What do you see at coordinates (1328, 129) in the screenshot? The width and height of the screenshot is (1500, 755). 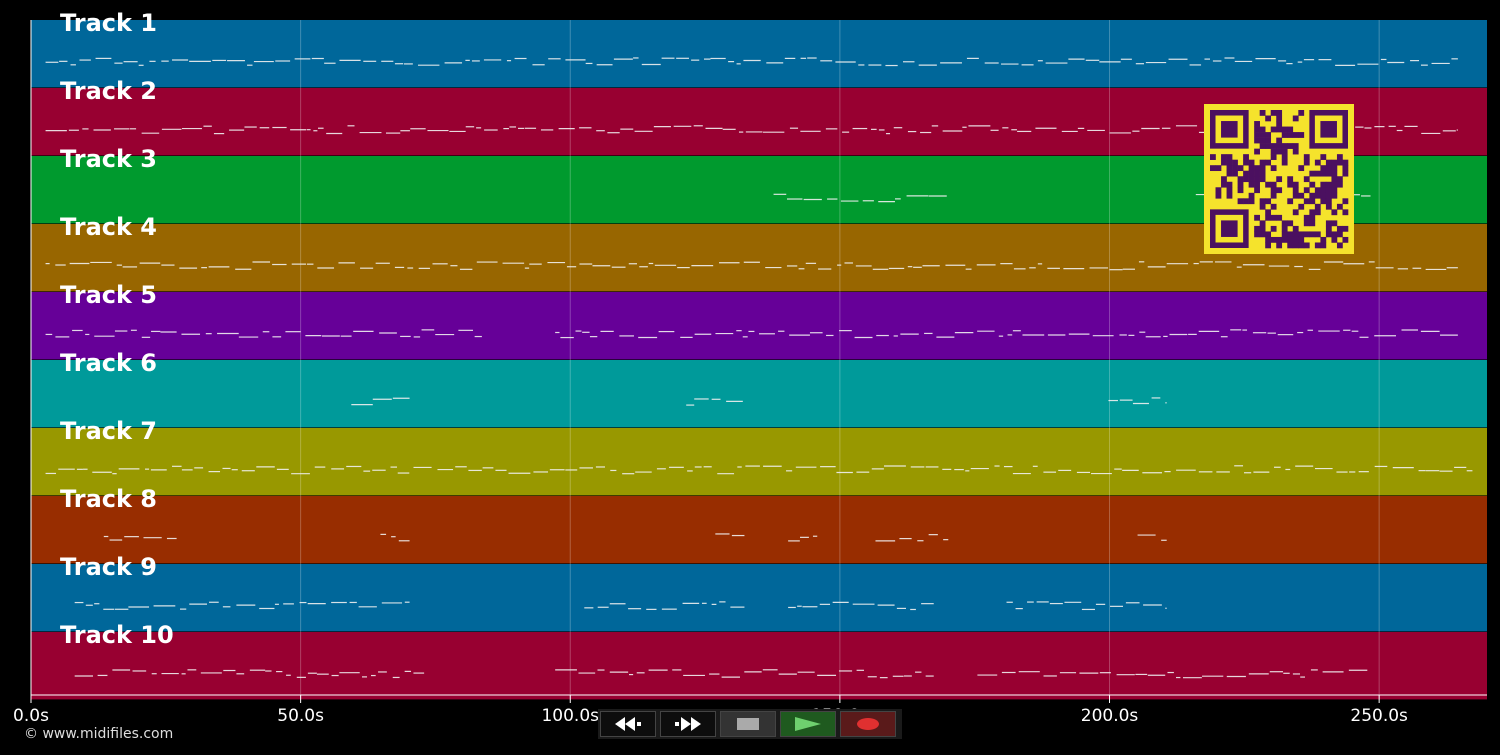 I see `qr-finder-core` at bounding box center [1328, 129].